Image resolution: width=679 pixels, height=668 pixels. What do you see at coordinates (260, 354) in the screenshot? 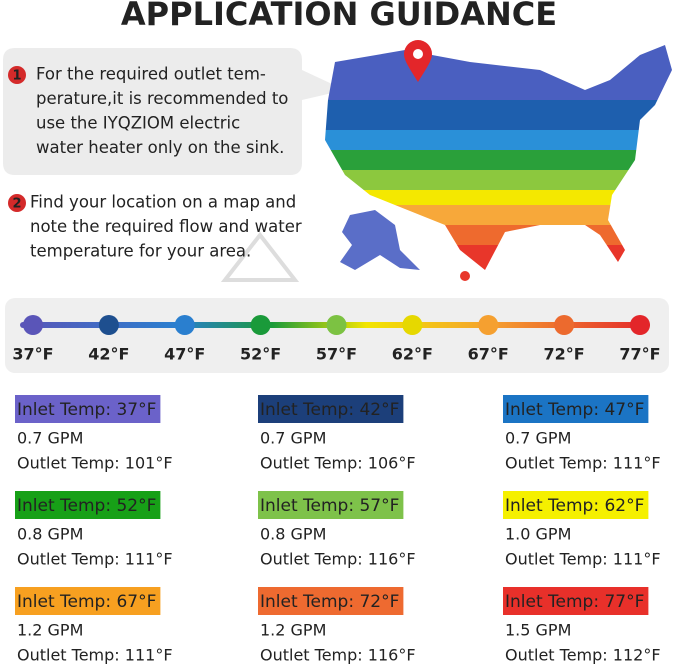
I see `scale-label: 52°F` at bounding box center [260, 354].